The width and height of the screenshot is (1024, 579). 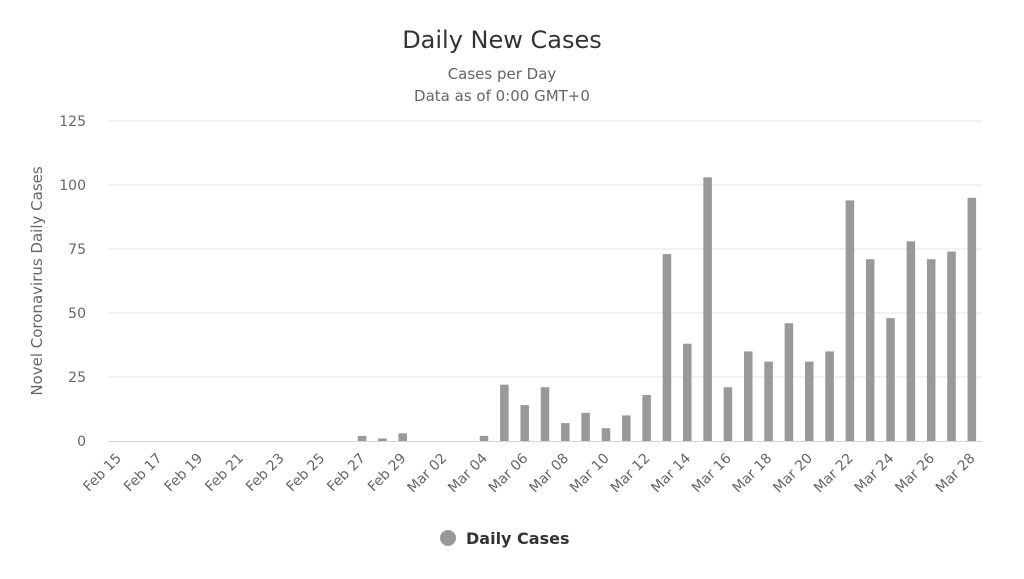 I want to click on x-tick-label: Feb 21, so click(x=224, y=473).